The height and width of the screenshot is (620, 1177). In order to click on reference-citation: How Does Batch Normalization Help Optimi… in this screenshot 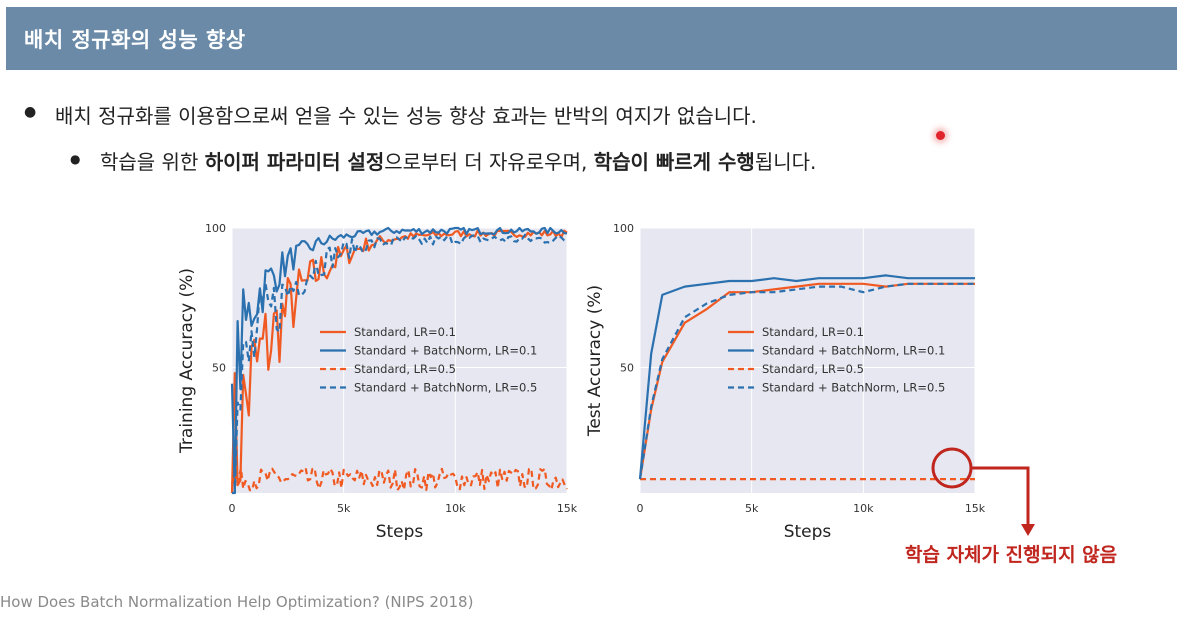, I will do `click(237, 602)`.